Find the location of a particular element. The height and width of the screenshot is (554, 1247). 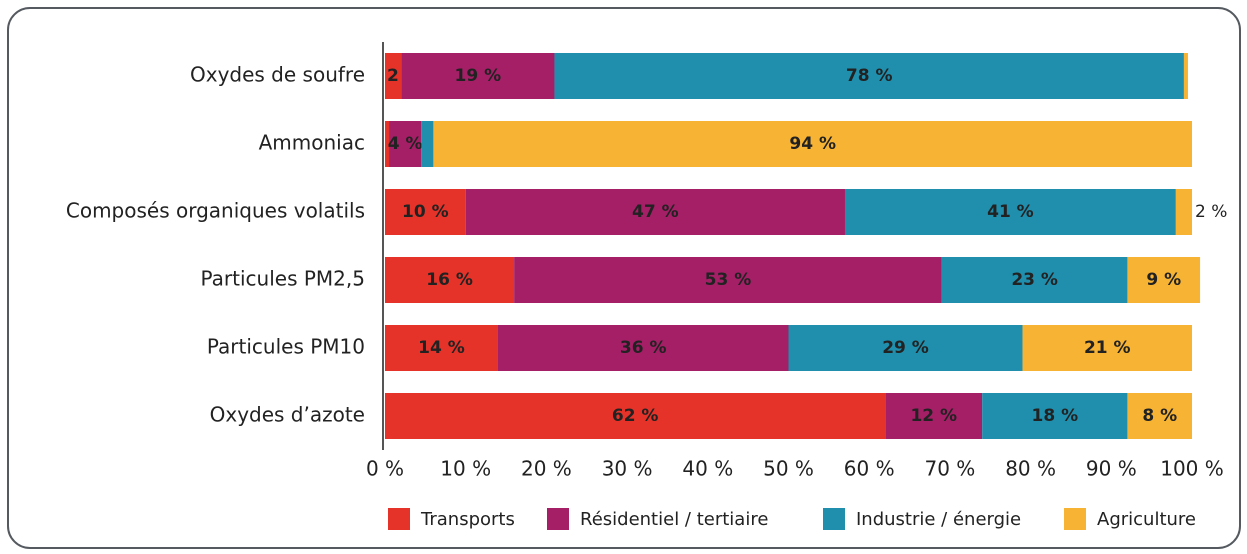

data-label: 9 % is located at coordinates (1163, 280).